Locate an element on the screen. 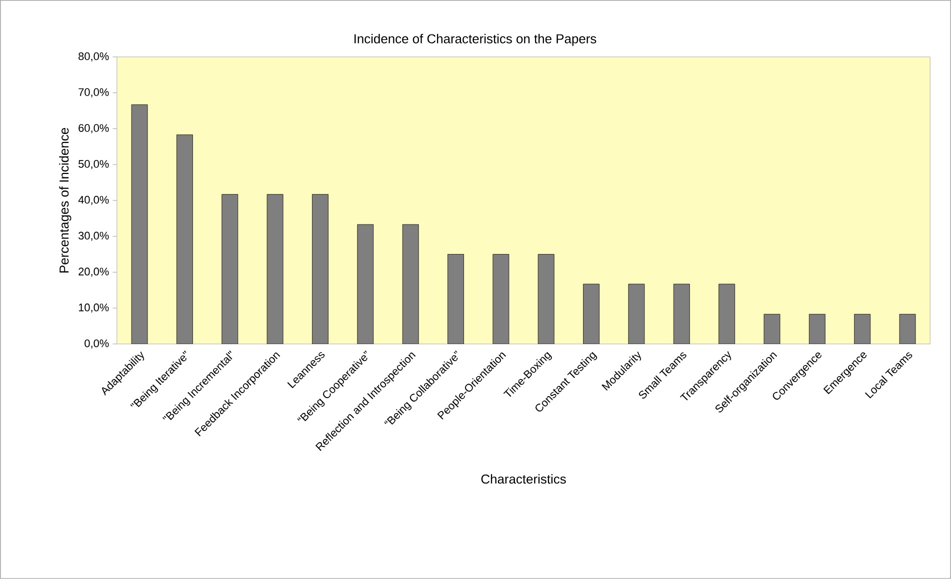  y-tick-label: 50,0% is located at coordinates (93, 165).